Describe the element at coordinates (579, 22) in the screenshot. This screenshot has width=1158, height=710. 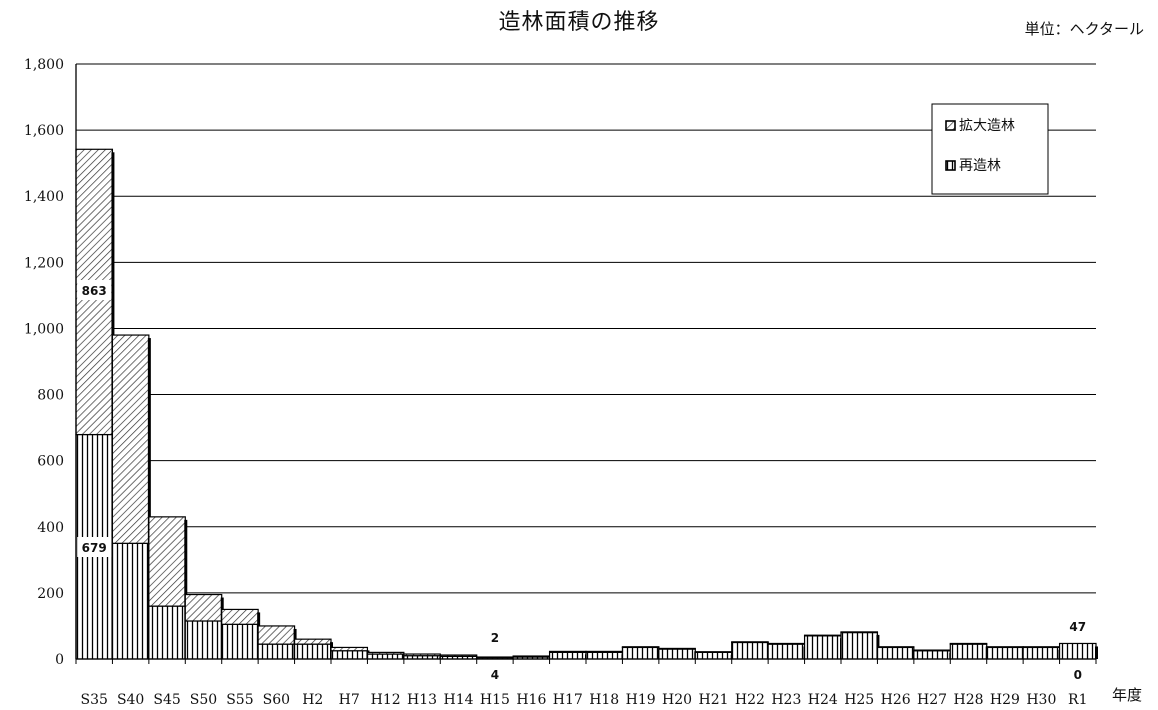
I see `chart-title: 造林面積の推移` at that location.